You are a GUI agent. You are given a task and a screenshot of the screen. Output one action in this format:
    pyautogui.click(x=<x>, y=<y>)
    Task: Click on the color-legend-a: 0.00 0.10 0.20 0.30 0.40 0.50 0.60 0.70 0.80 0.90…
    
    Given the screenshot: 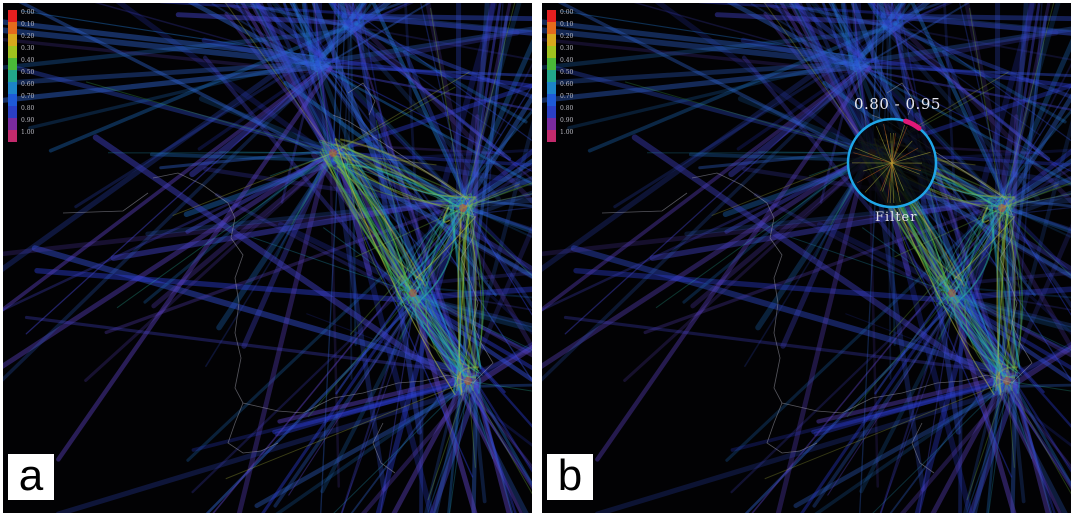 What is the action you would take?
    pyautogui.click(x=28, y=75)
    